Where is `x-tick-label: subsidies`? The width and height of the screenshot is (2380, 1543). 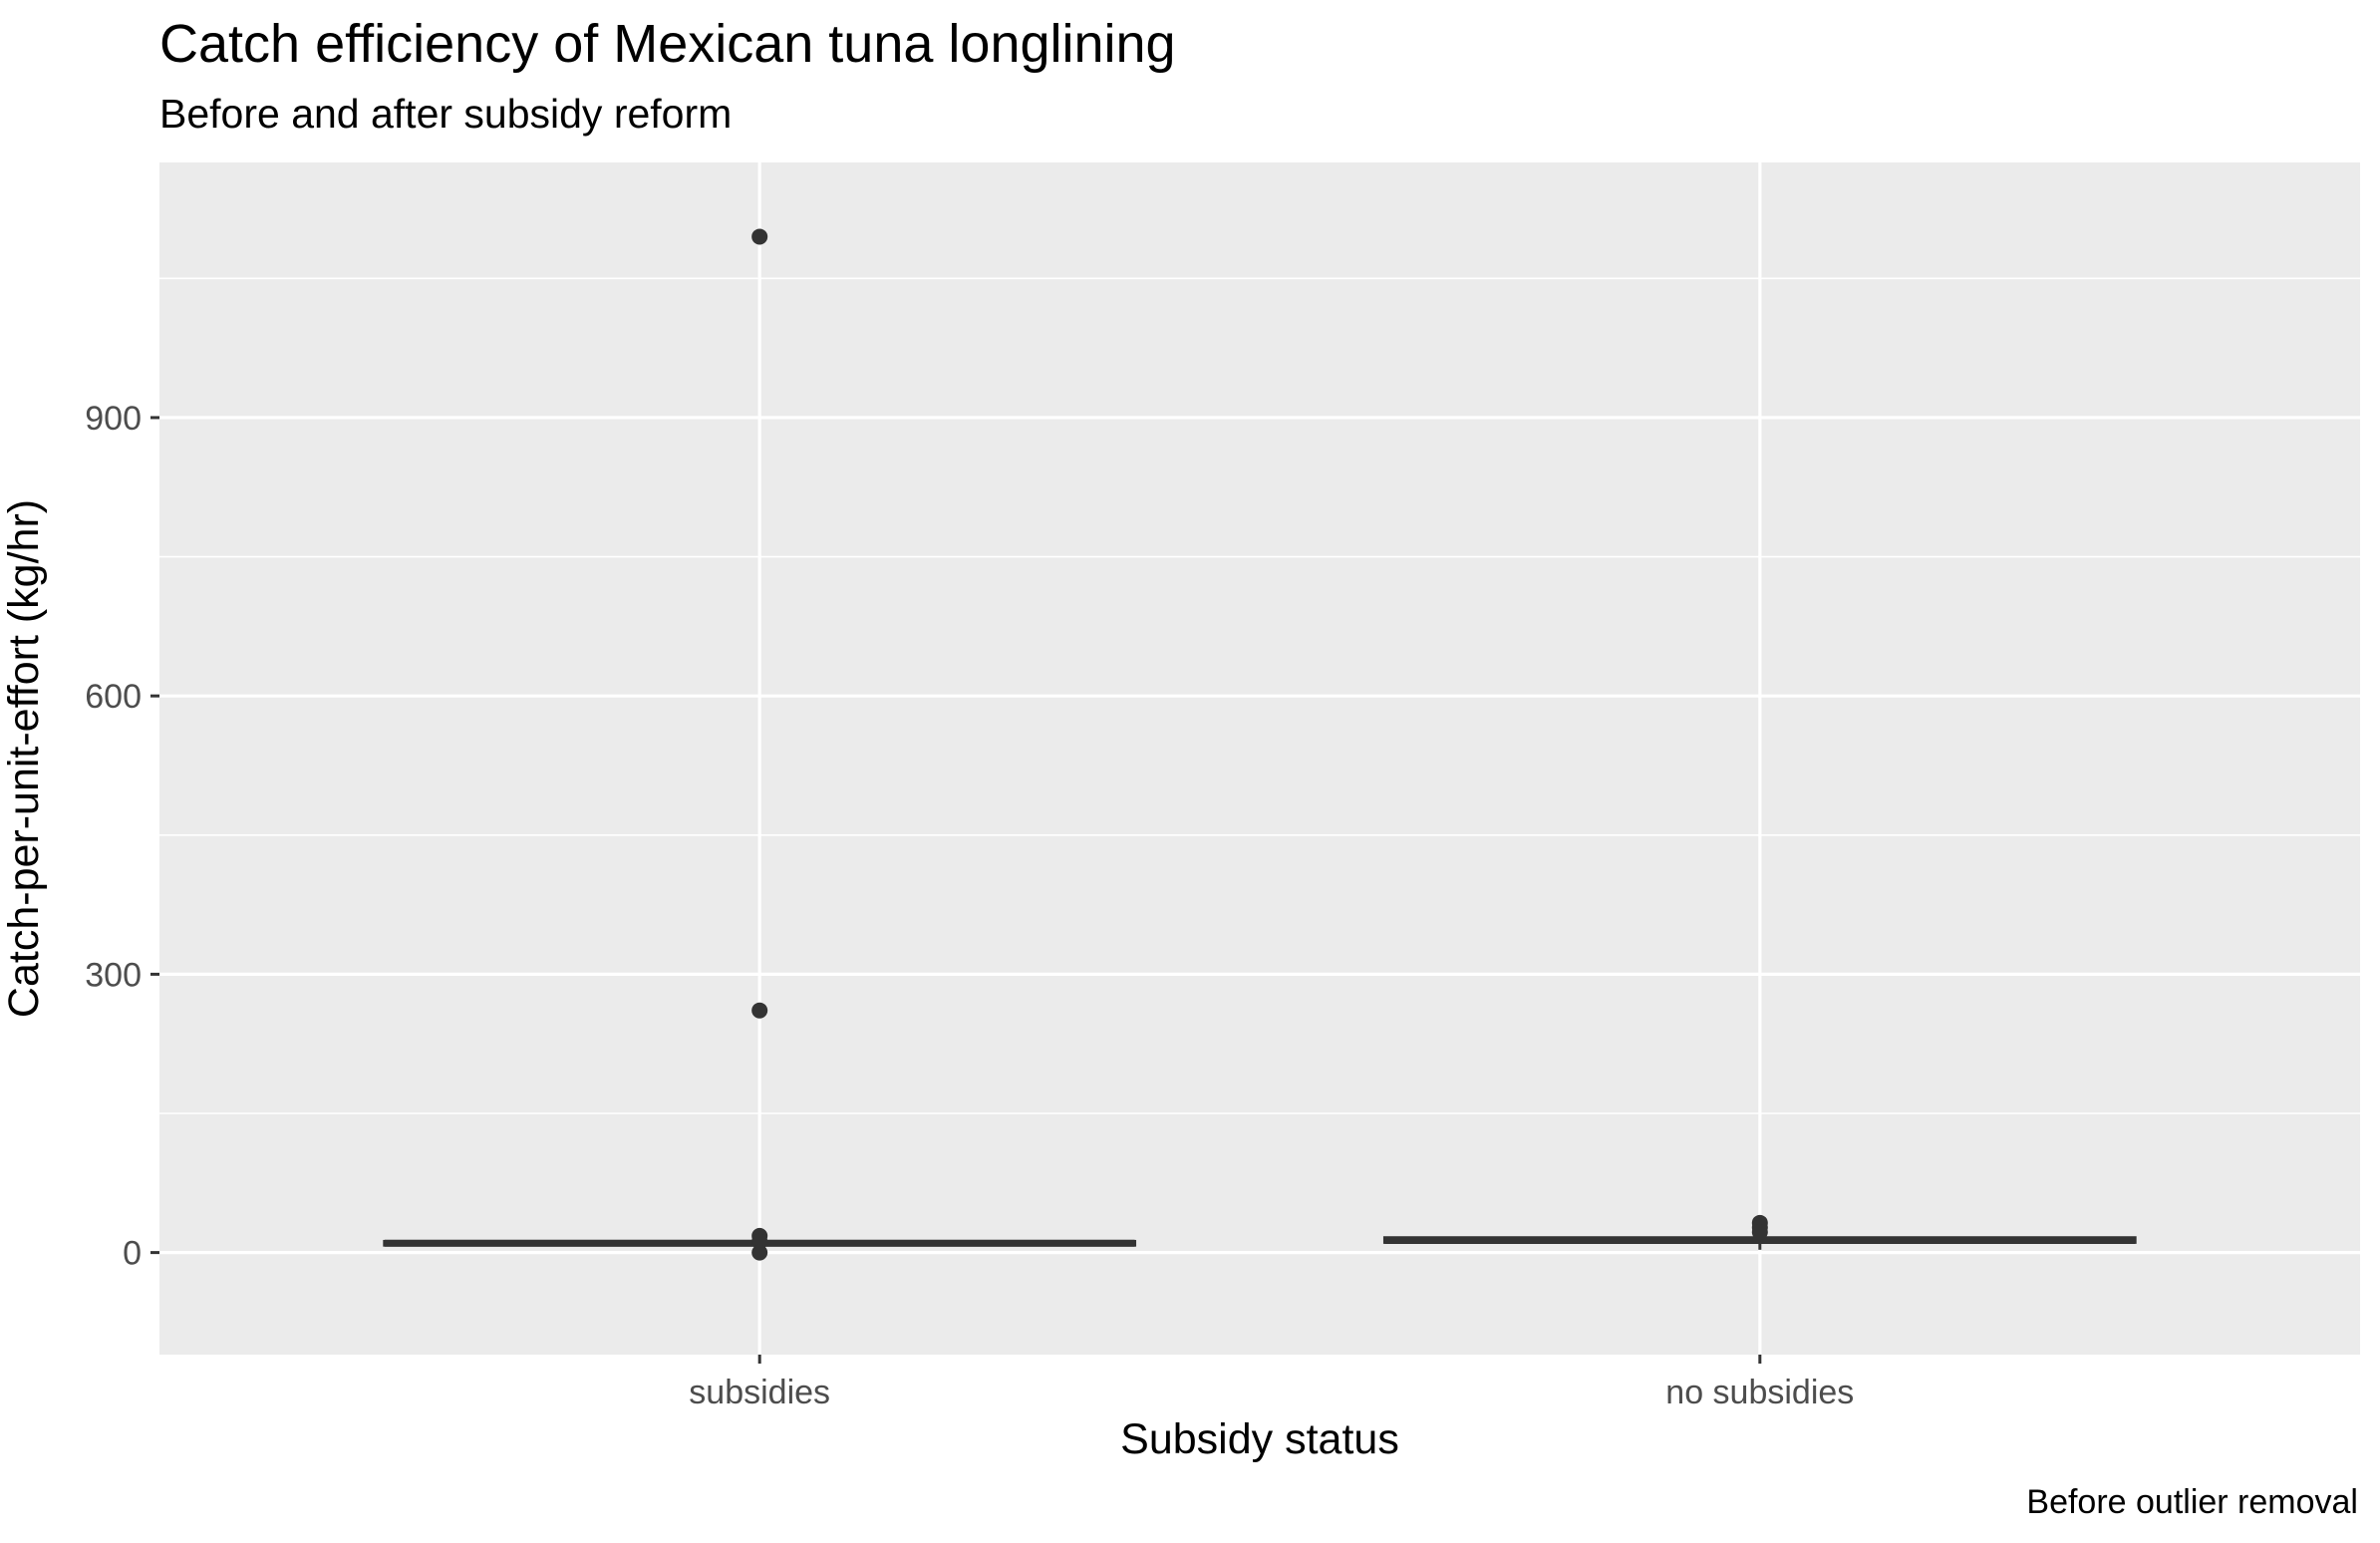 x-tick-label: subsidies is located at coordinates (759, 1392).